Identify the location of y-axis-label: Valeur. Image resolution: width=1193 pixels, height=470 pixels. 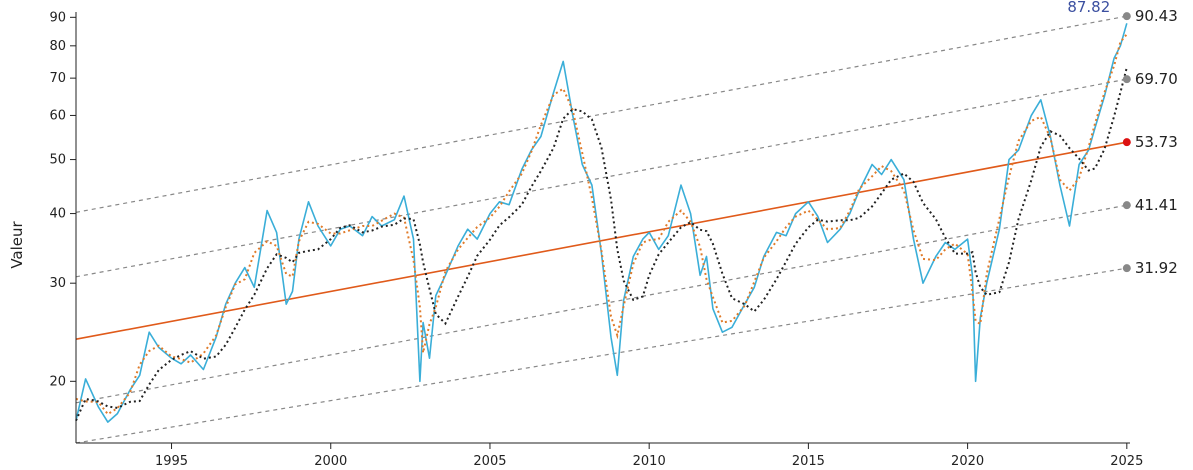
(17, 244).